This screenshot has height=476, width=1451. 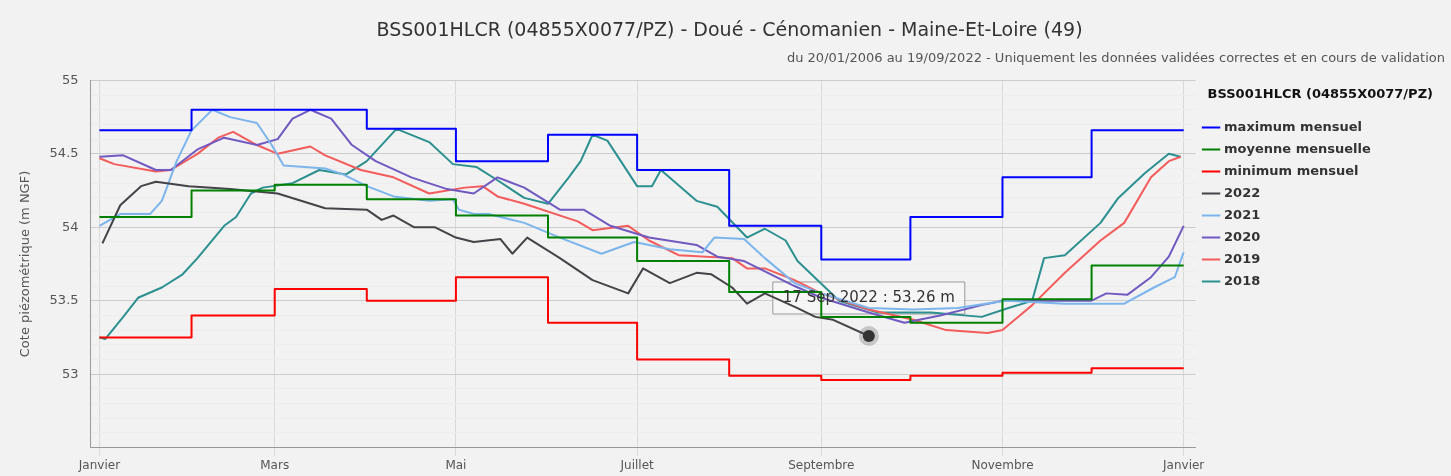 I want to click on legend-label: minimum mensuel, so click(x=1291, y=170).